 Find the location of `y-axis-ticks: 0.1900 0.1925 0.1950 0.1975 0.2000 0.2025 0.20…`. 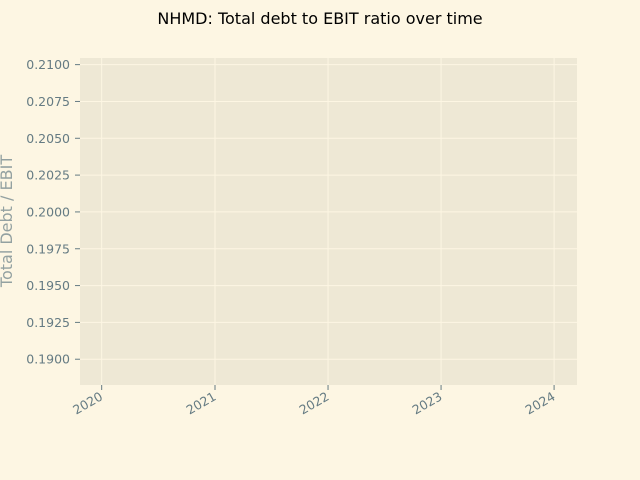

y-axis-ticks: 0.1900 0.1925 0.1950 0.1975 0.2000 0.2025 0.20… is located at coordinates (53, 212).